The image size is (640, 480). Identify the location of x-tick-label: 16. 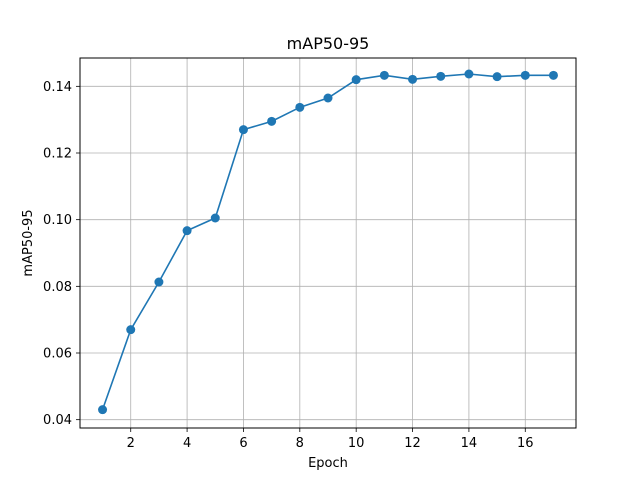
(525, 443).